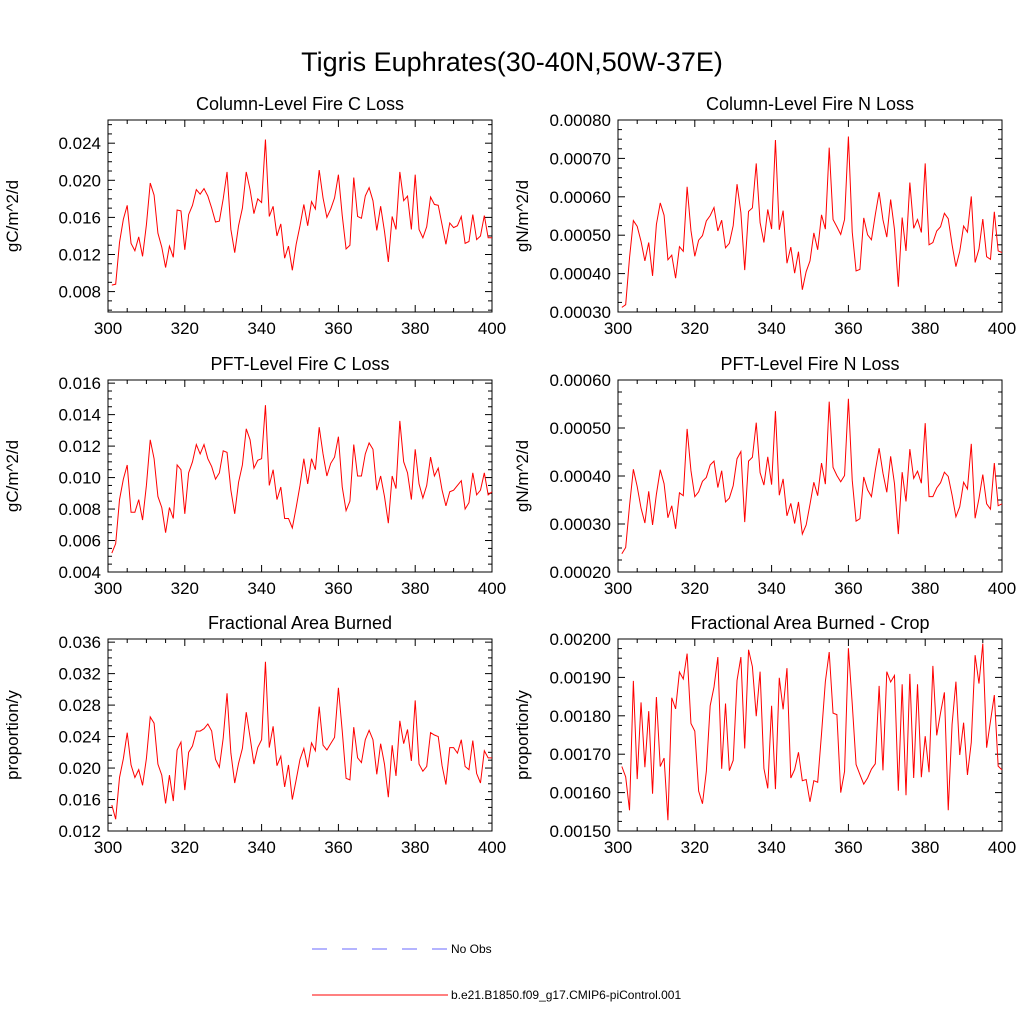 This screenshot has width=1024, height=1024. I want to click on panel-title: PFT-Level Fire N Loss, so click(809, 364).